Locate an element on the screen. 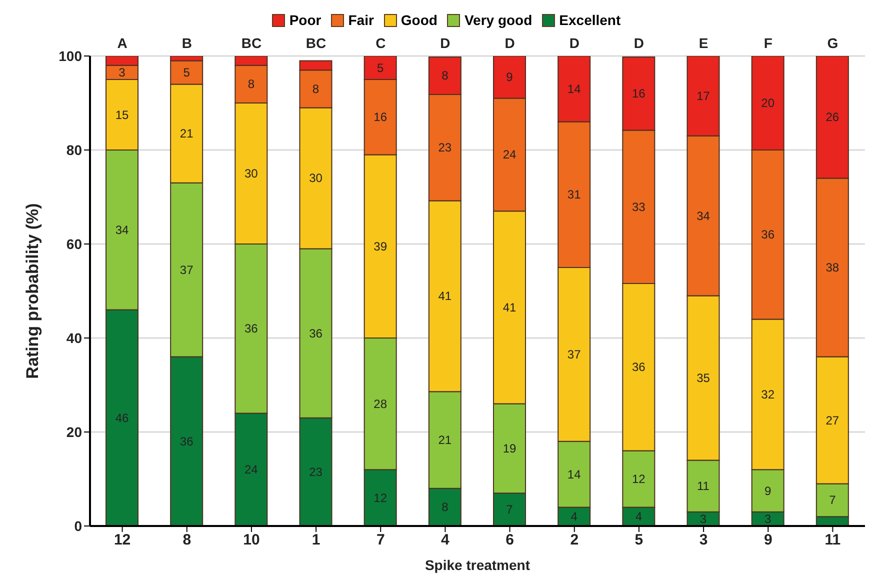  x-tick-label: 12 is located at coordinates (122, 540).